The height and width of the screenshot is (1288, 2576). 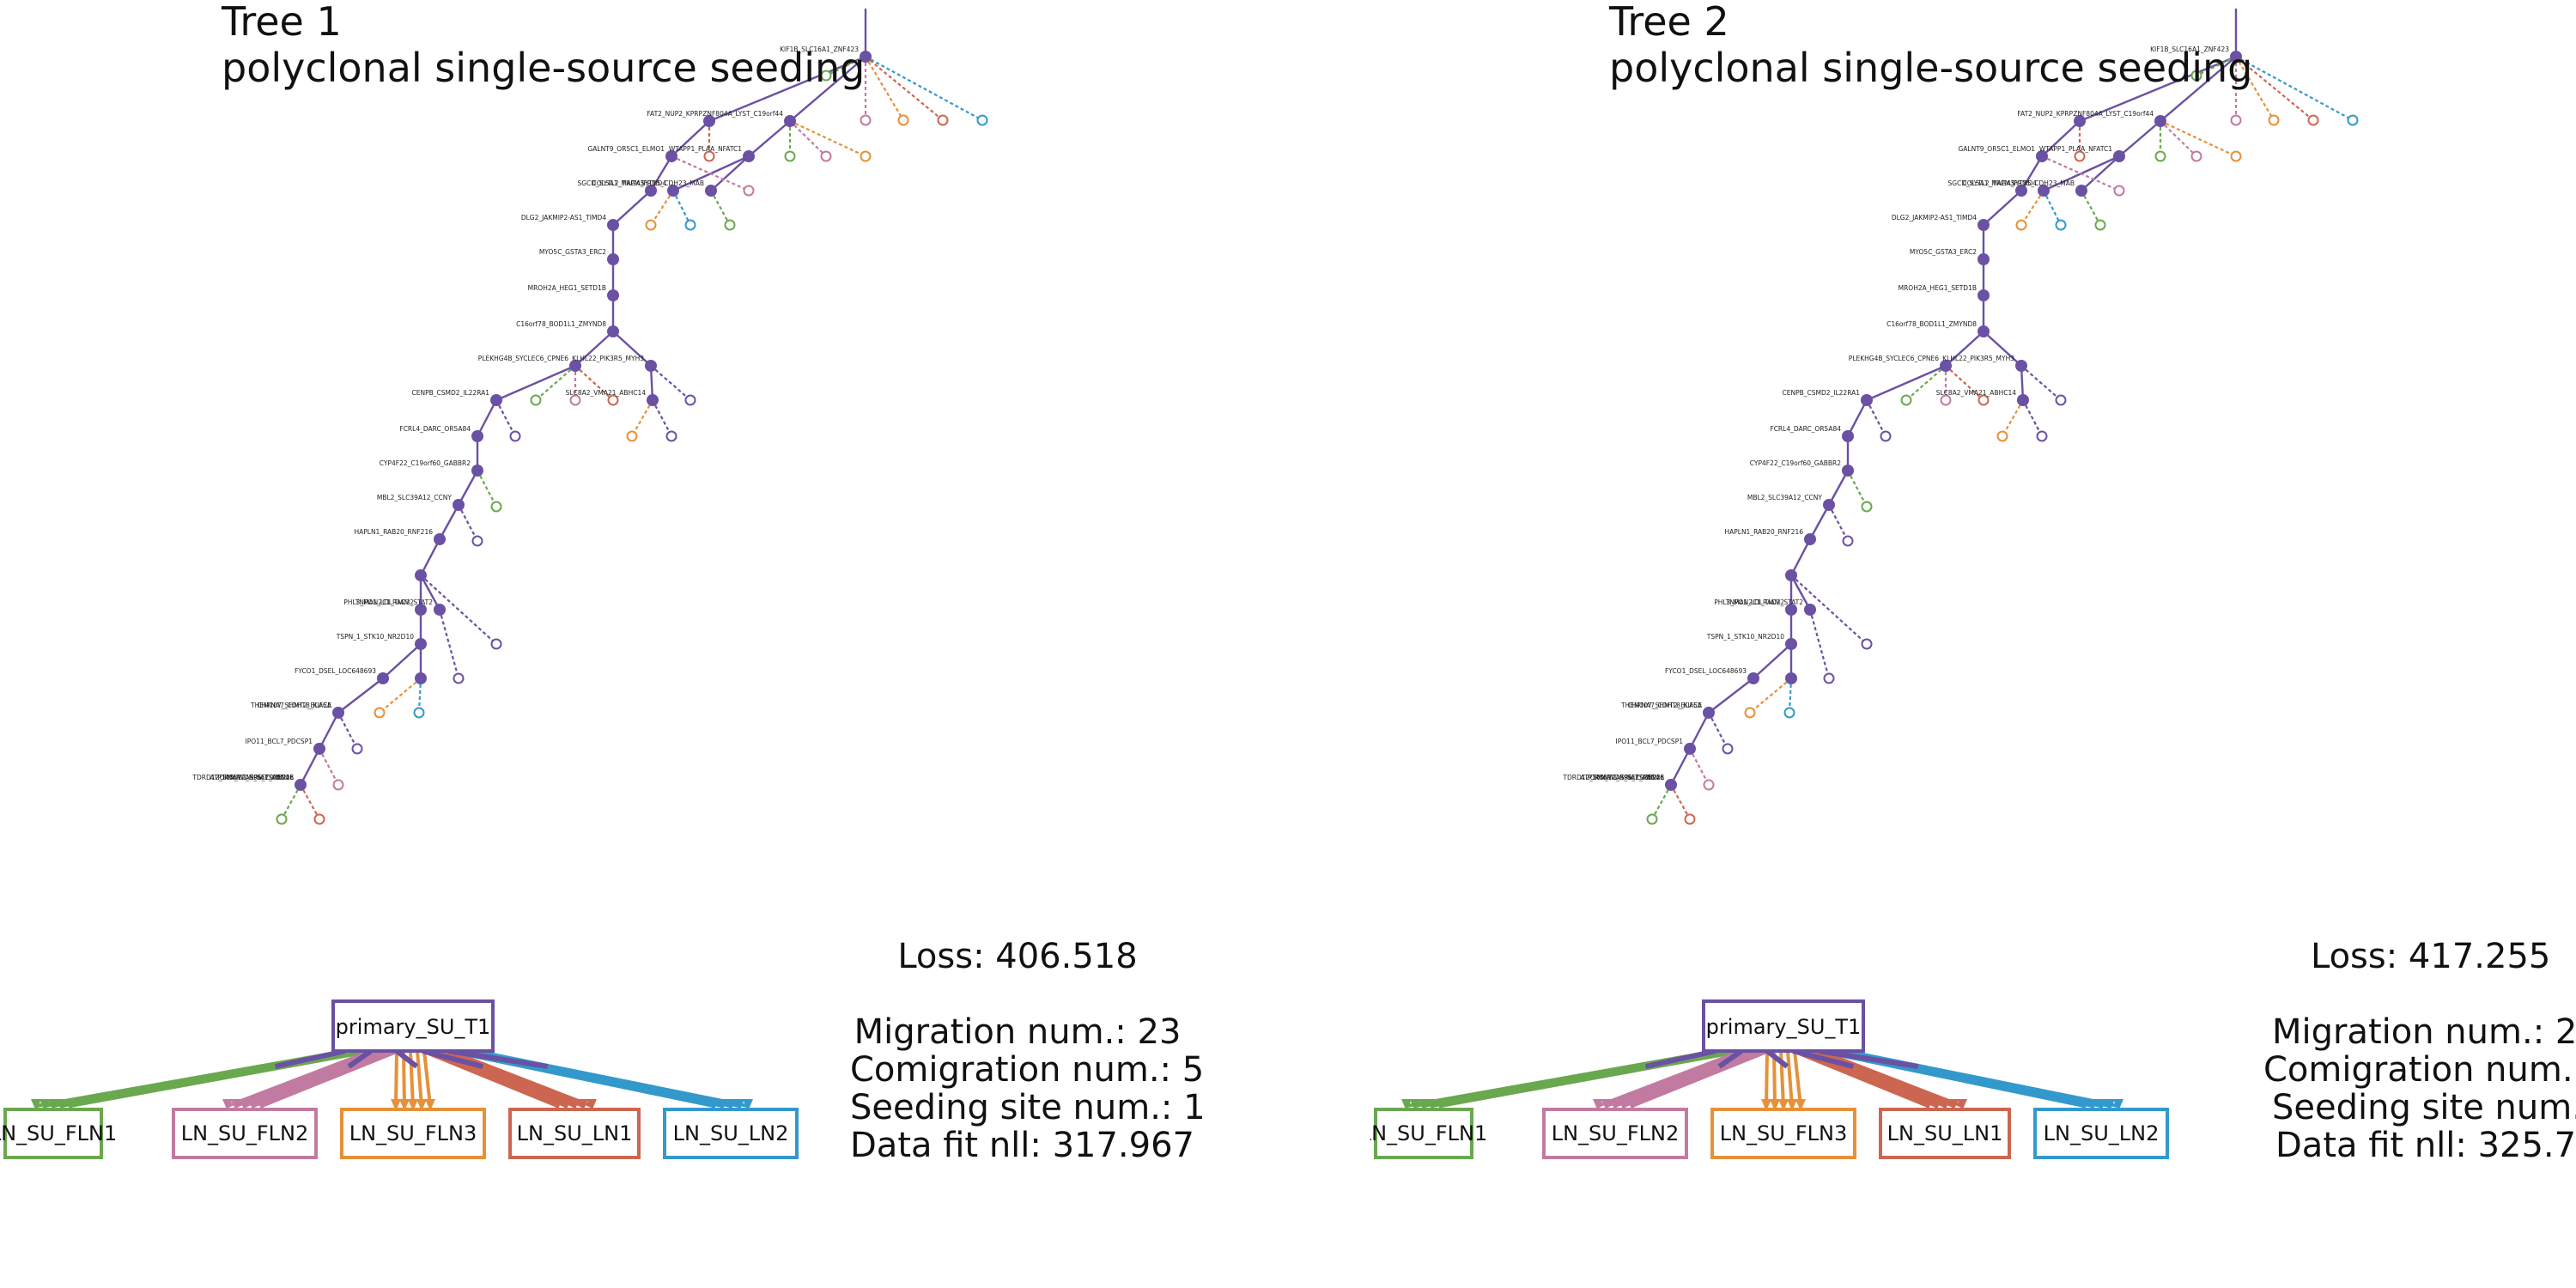 I want to click on comigration-num: Comigration num.: 5, so click(x=1027, y=1070).